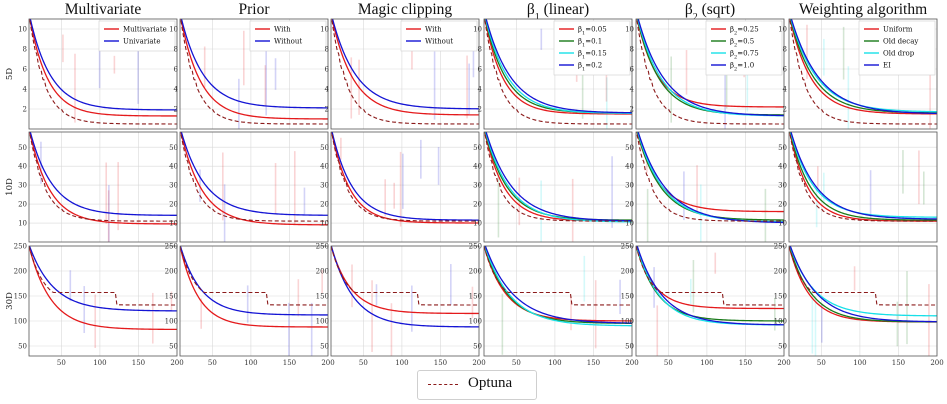 This screenshot has width=947, height=404. I want to click on panel-title-3: β1 (linear), so click(558, 12).